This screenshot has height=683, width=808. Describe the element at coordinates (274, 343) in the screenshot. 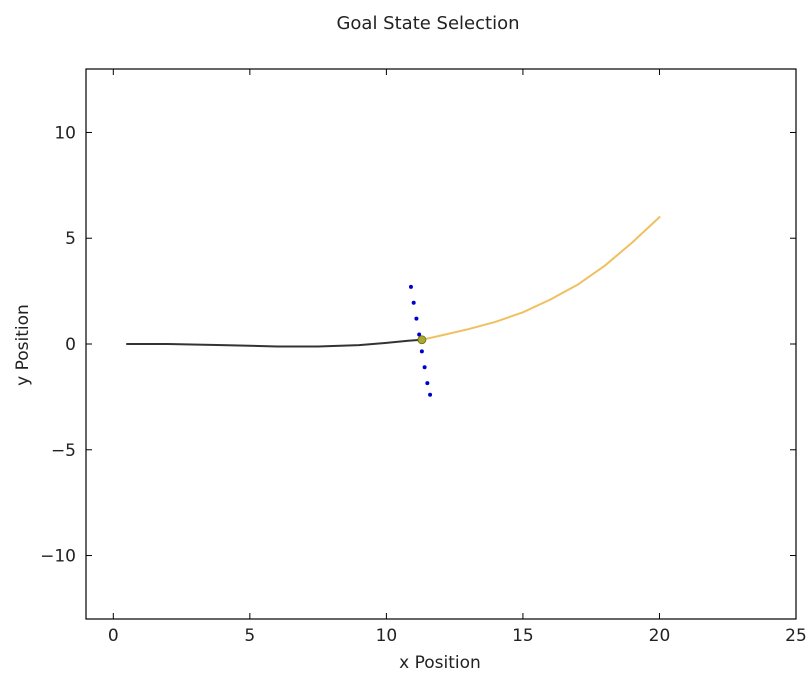

I see `traveled-path-line` at that location.